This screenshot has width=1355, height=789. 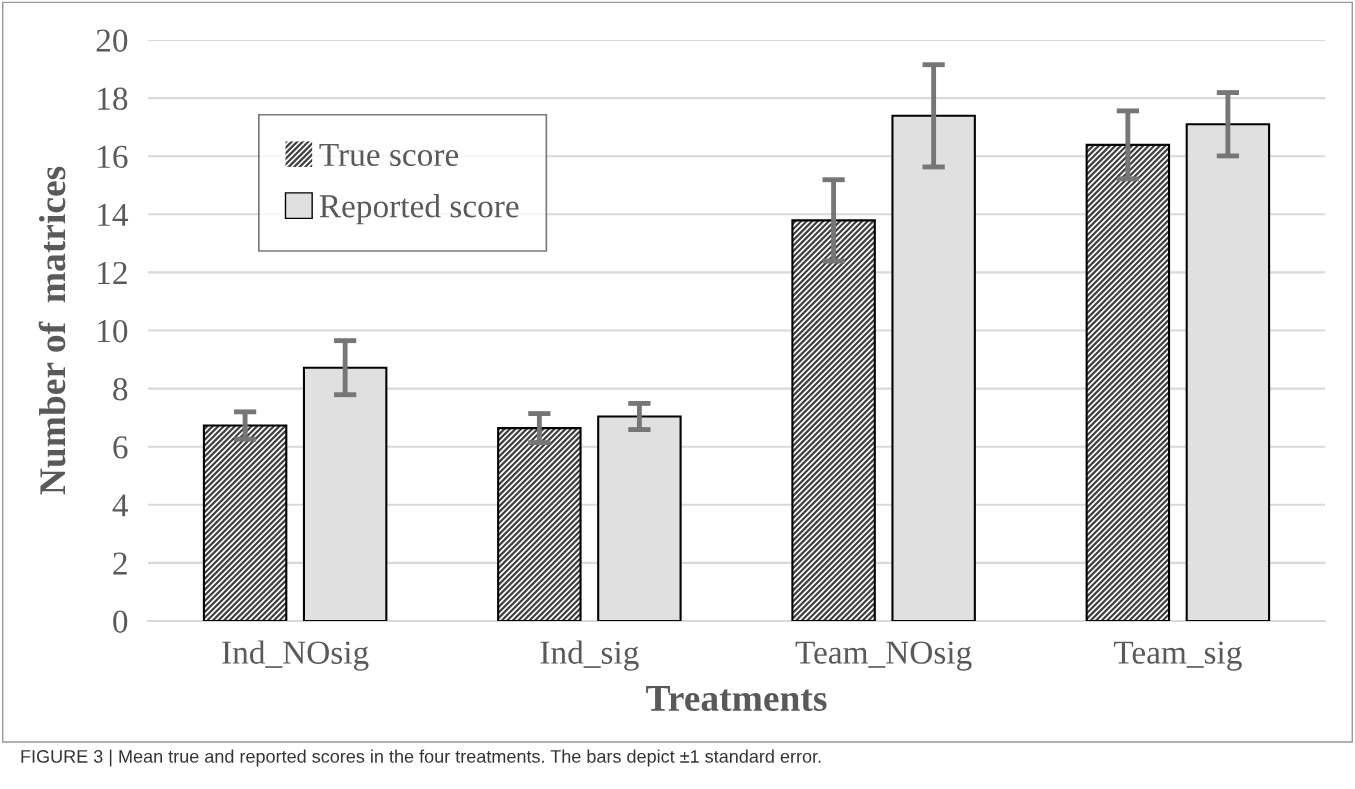 I want to click on caption: FIGURE 3 | Mean true and reported scores in the four treatments. The bars depict ±1 standard error., so click(x=421, y=758).